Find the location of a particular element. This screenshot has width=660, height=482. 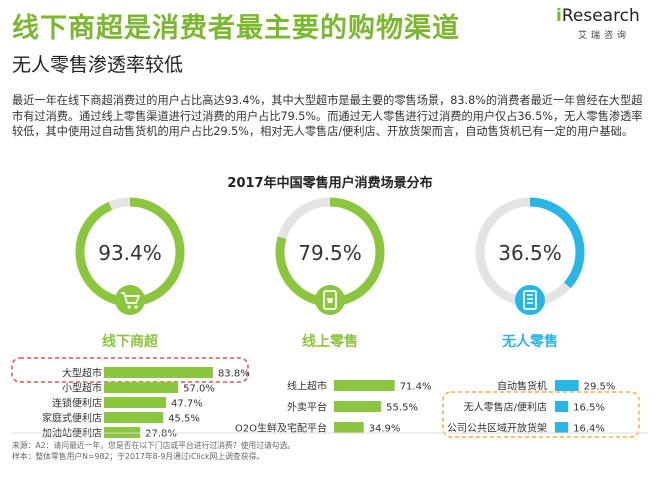

donut-value: 79.5% is located at coordinates (330, 253).